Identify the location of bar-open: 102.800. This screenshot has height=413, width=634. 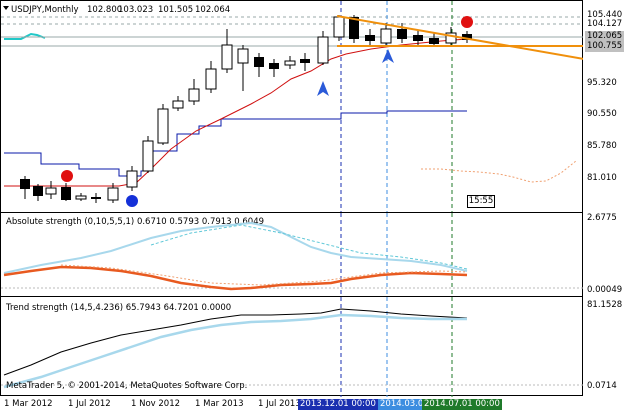
(104, 10).